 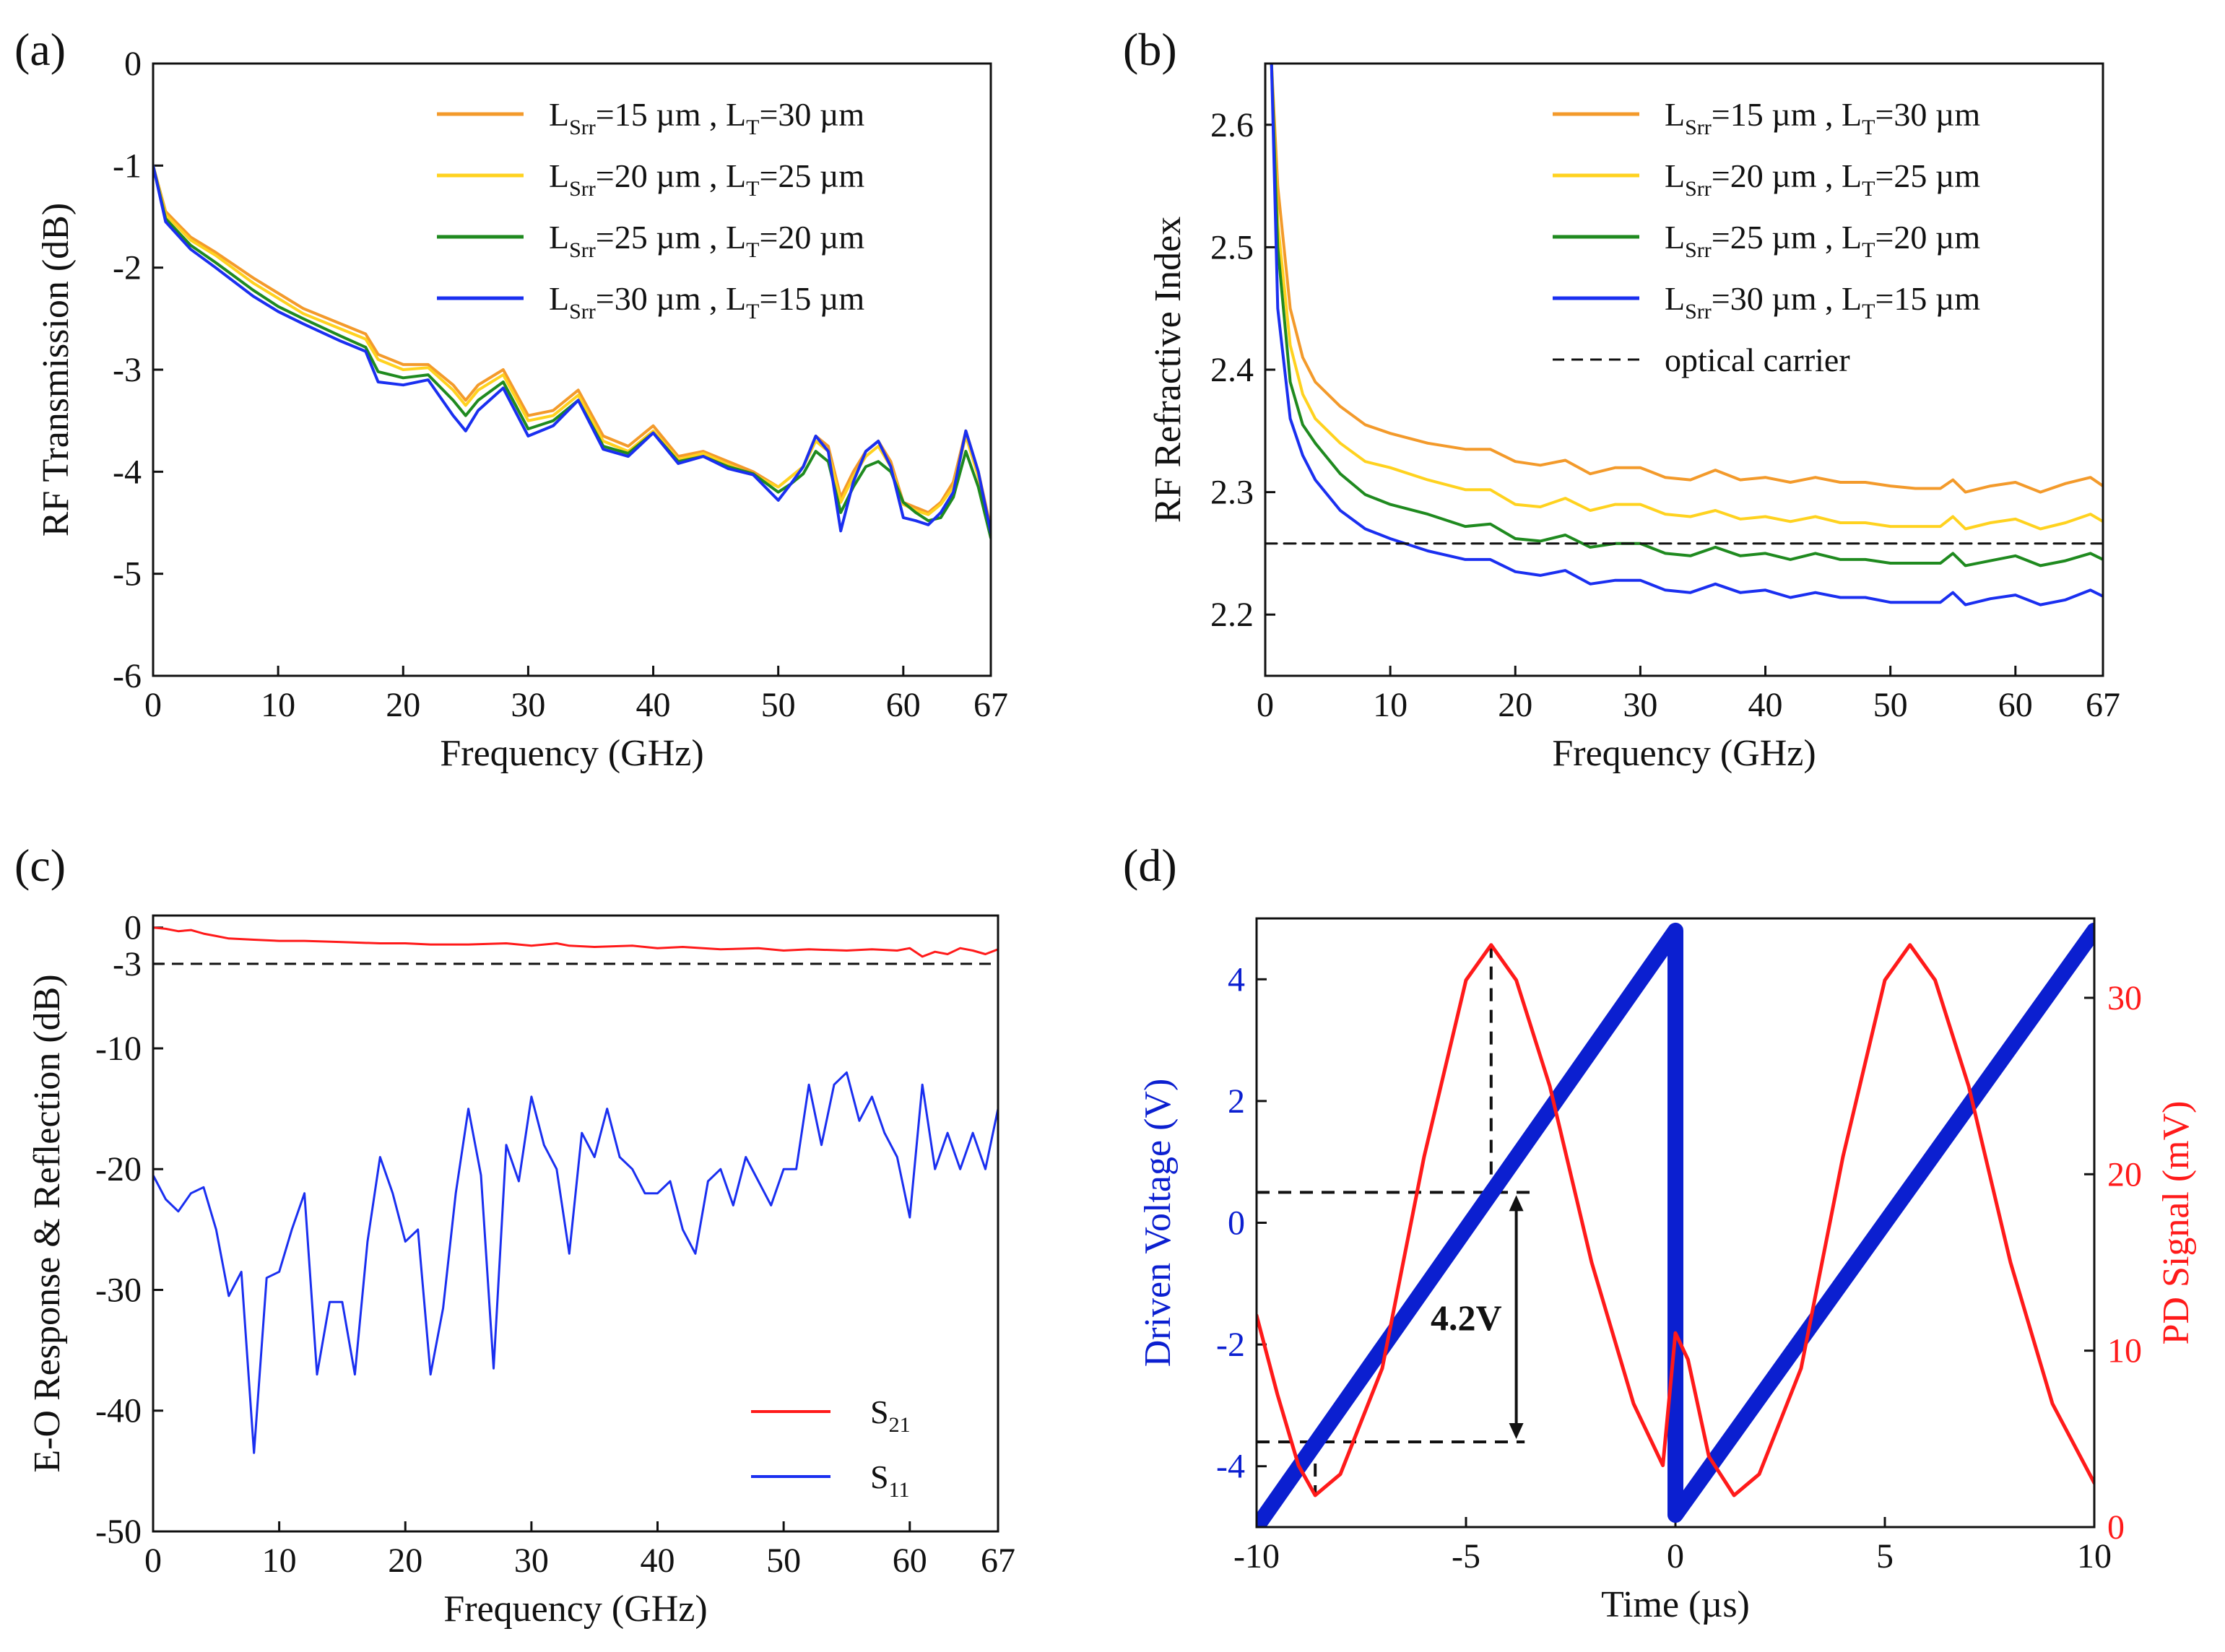 What do you see at coordinates (40, 865) in the screenshot?
I see `panel-label-c: (c)` at bounding box center [40, 865].